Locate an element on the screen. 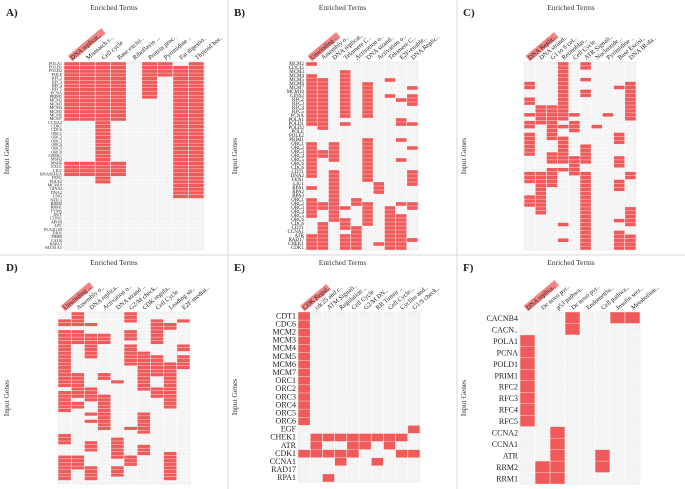 This screenshot has width=685, height=489. panel-C-term-highlight is located at coordinates (542, 47).